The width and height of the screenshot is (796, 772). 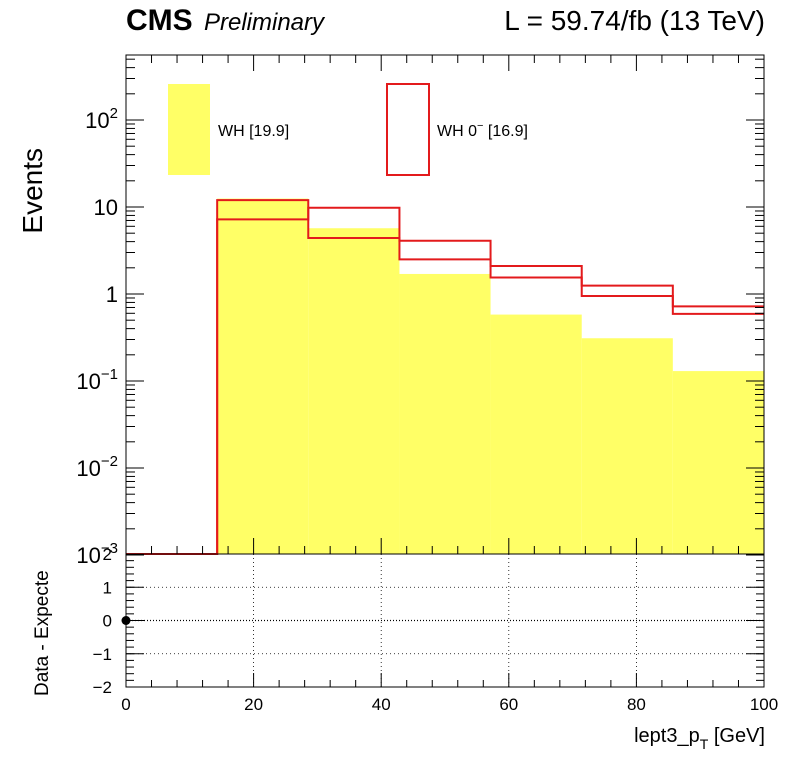 What do you see at coordinates (508, 704) in the screenshot?
I see `ratio-x-tick-label: 60` at bounding box center [508, 704].